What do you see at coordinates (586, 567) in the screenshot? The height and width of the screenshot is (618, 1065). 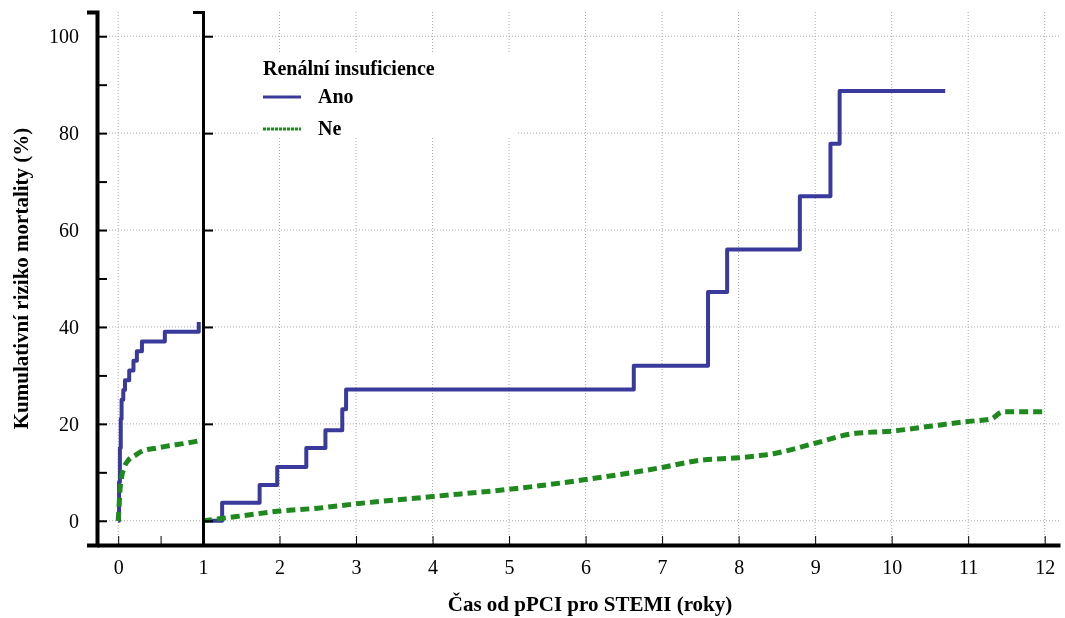 I see `x-tick-label: 6` at bounding box center [586, 567].